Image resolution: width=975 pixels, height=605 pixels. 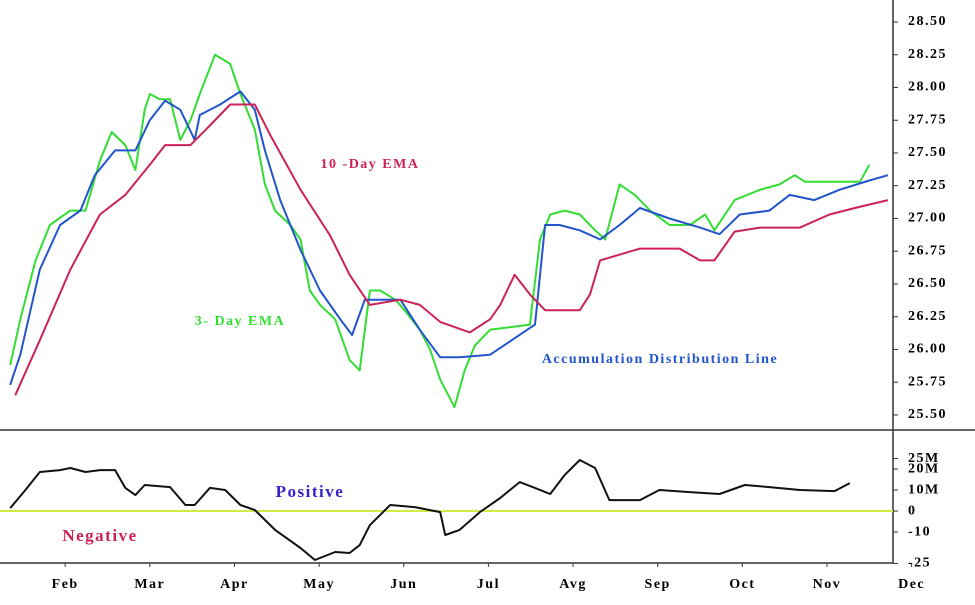 What do you see at coordinates (240, 321) in the screenshot?
I see `series-label: 3- Day EMA` at bounding box center [240, 321].